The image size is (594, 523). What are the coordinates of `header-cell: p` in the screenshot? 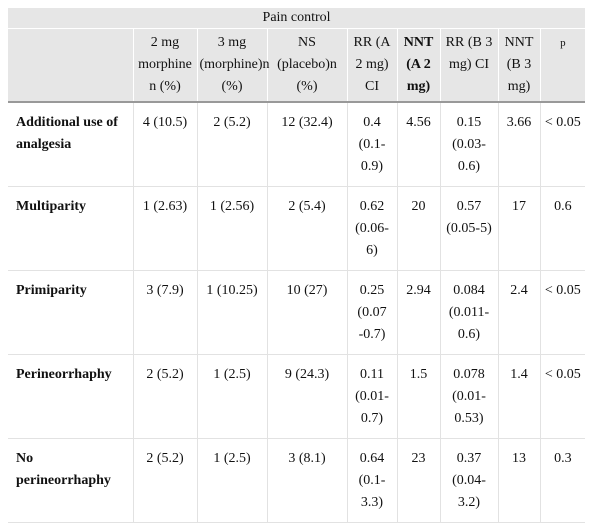 It's located at (562, 65).